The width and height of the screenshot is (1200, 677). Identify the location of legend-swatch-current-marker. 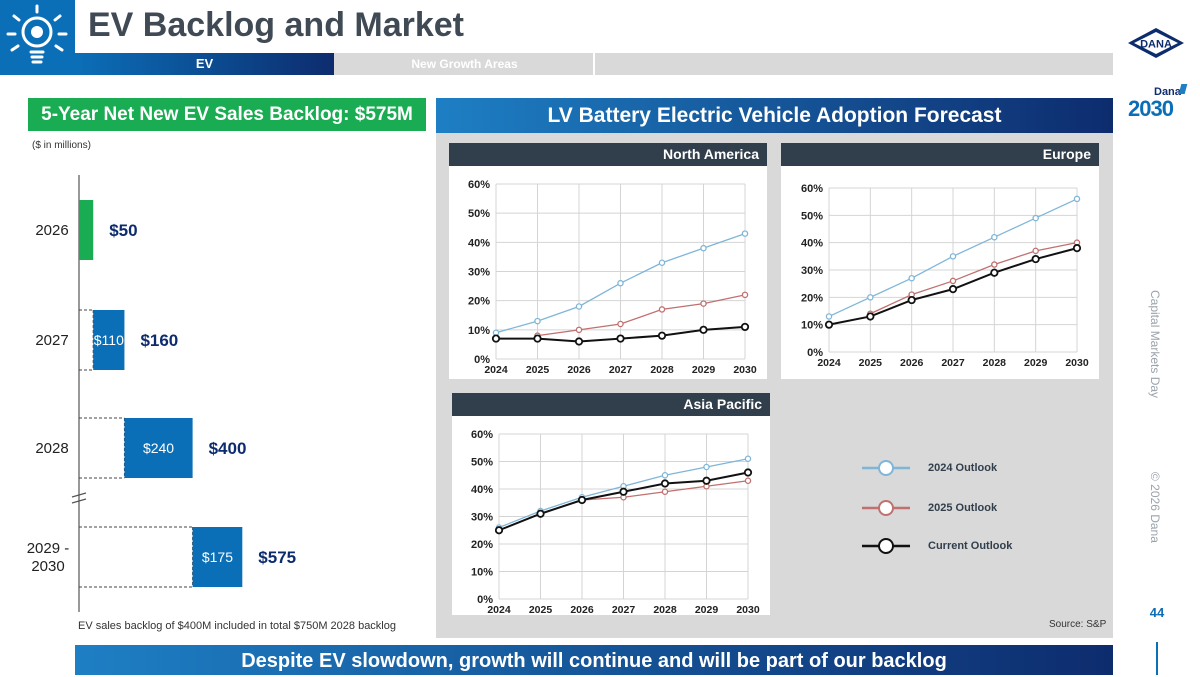
(886, 546).